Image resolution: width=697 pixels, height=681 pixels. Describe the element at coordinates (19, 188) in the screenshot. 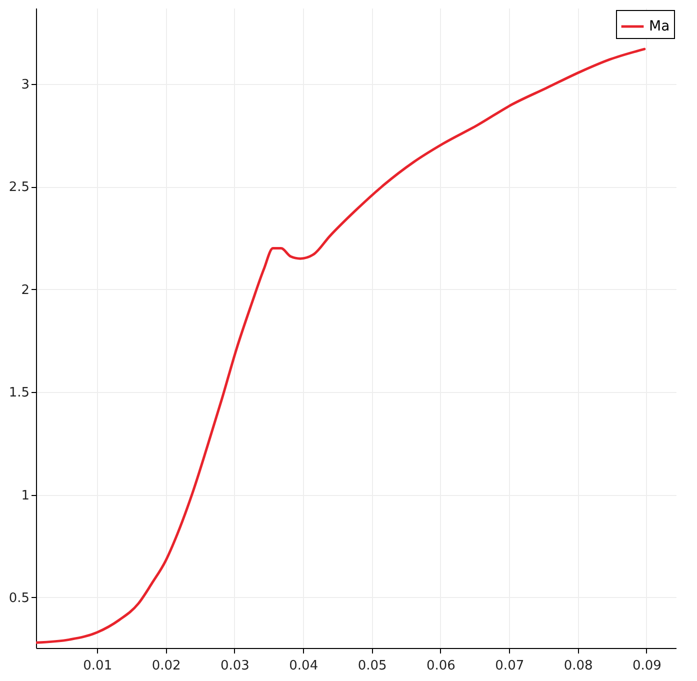

I see `y-tick-label: 2.5` at that location.